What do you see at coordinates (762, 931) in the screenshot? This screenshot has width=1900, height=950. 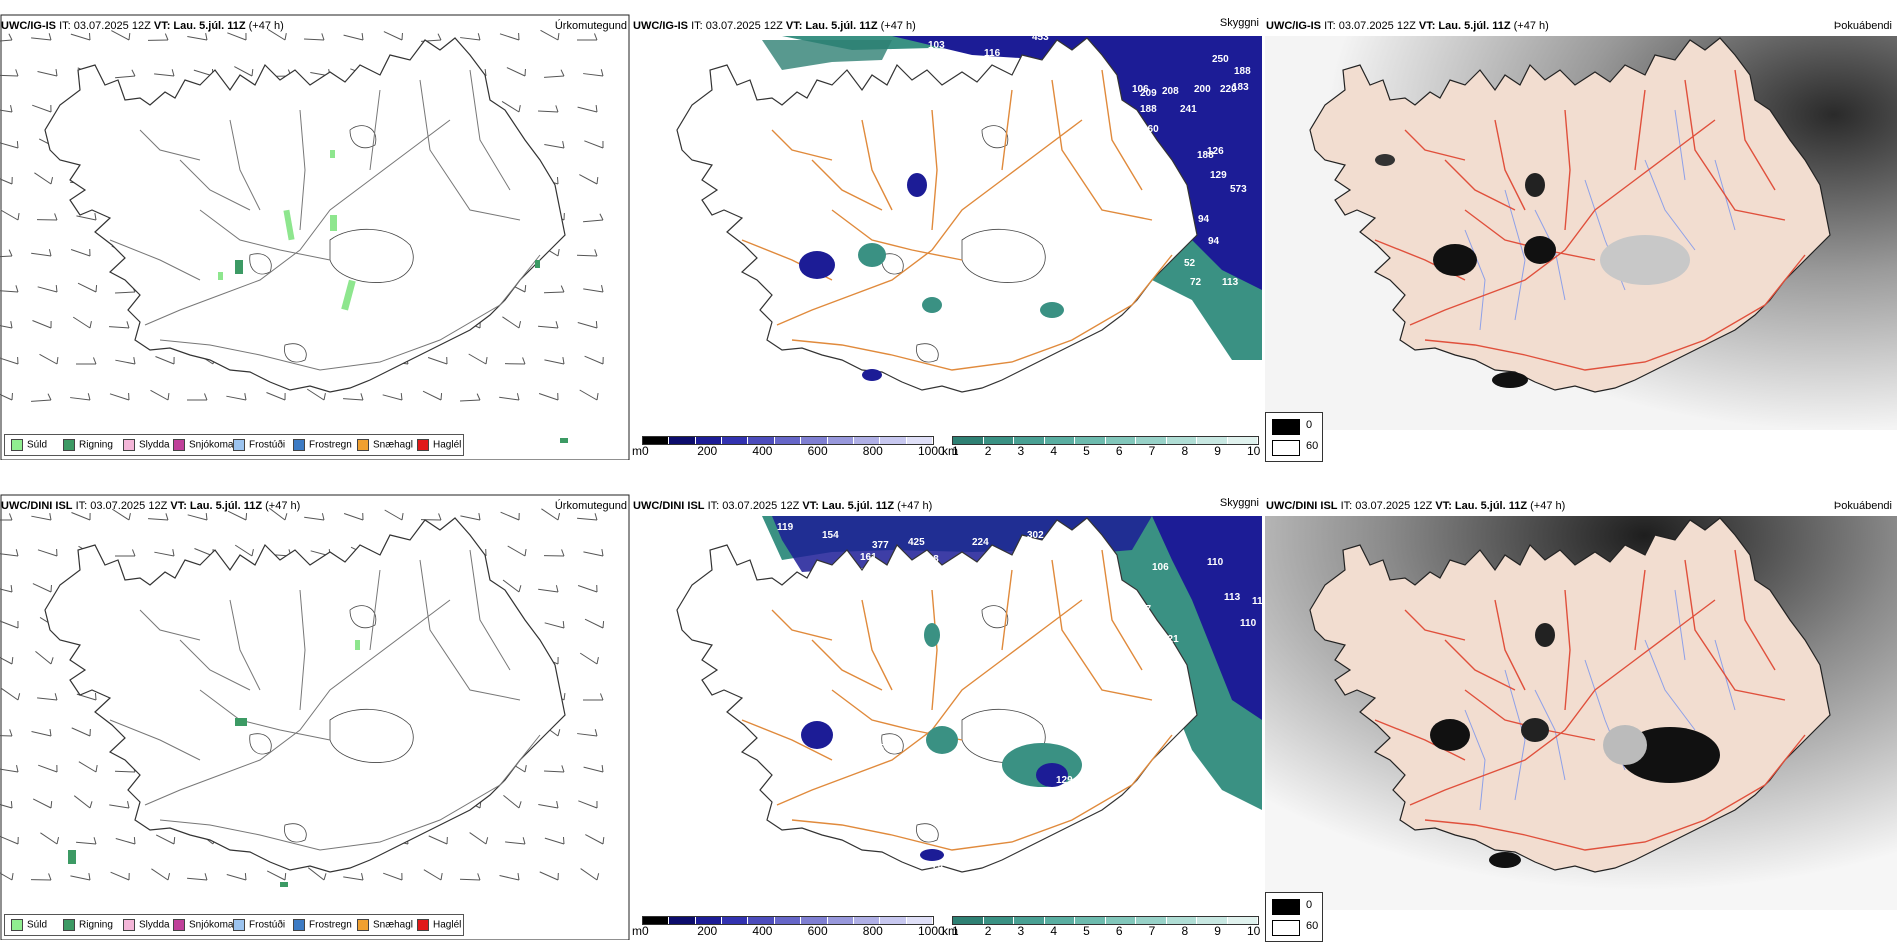 I see `colorbar-tick: 400` at bounding box center [762, 931].